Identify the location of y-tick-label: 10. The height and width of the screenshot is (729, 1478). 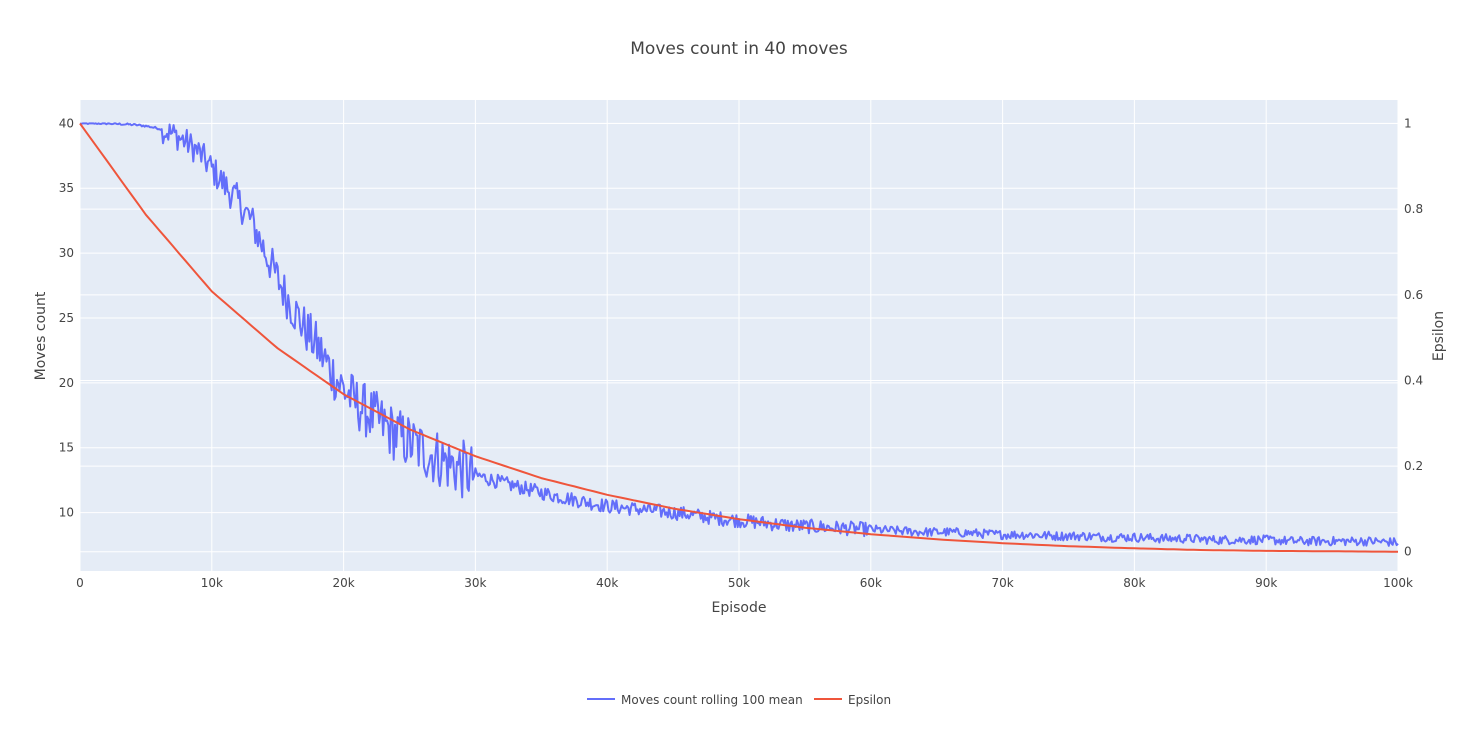
(66, 513).